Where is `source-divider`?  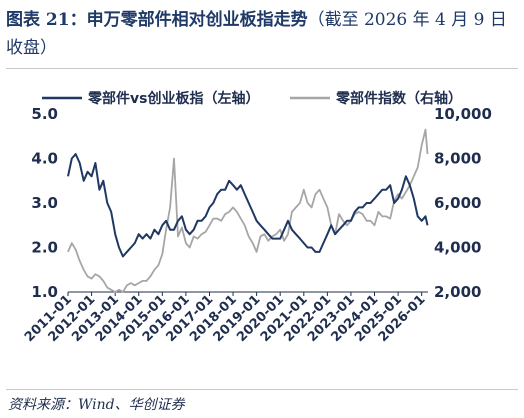
source-divider is located at coordinates (262, 389).